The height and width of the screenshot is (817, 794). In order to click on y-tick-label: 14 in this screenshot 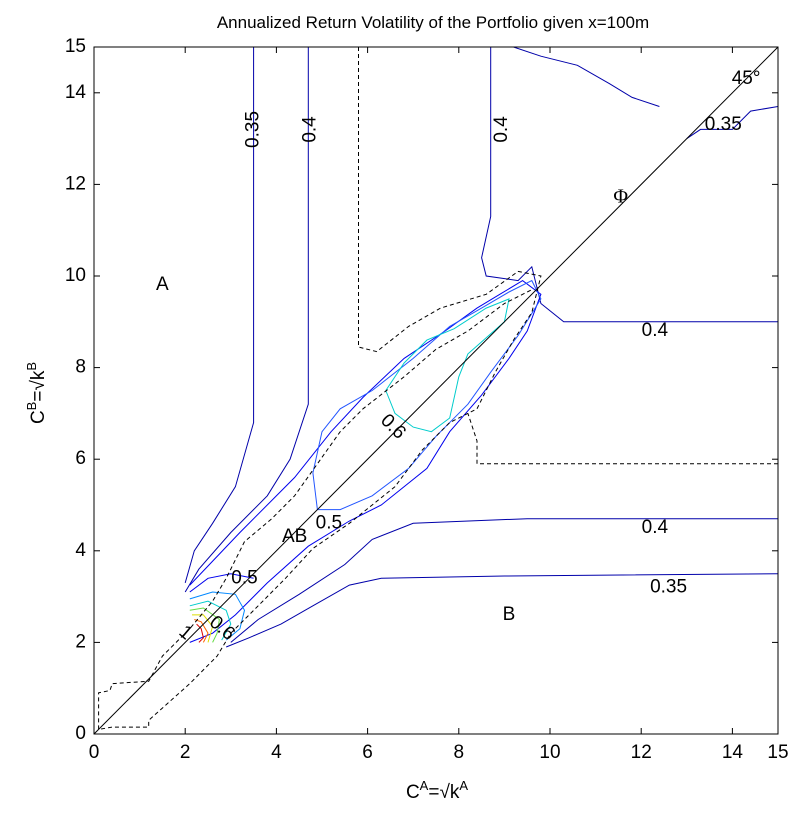, I will do `click(76, 92)`.